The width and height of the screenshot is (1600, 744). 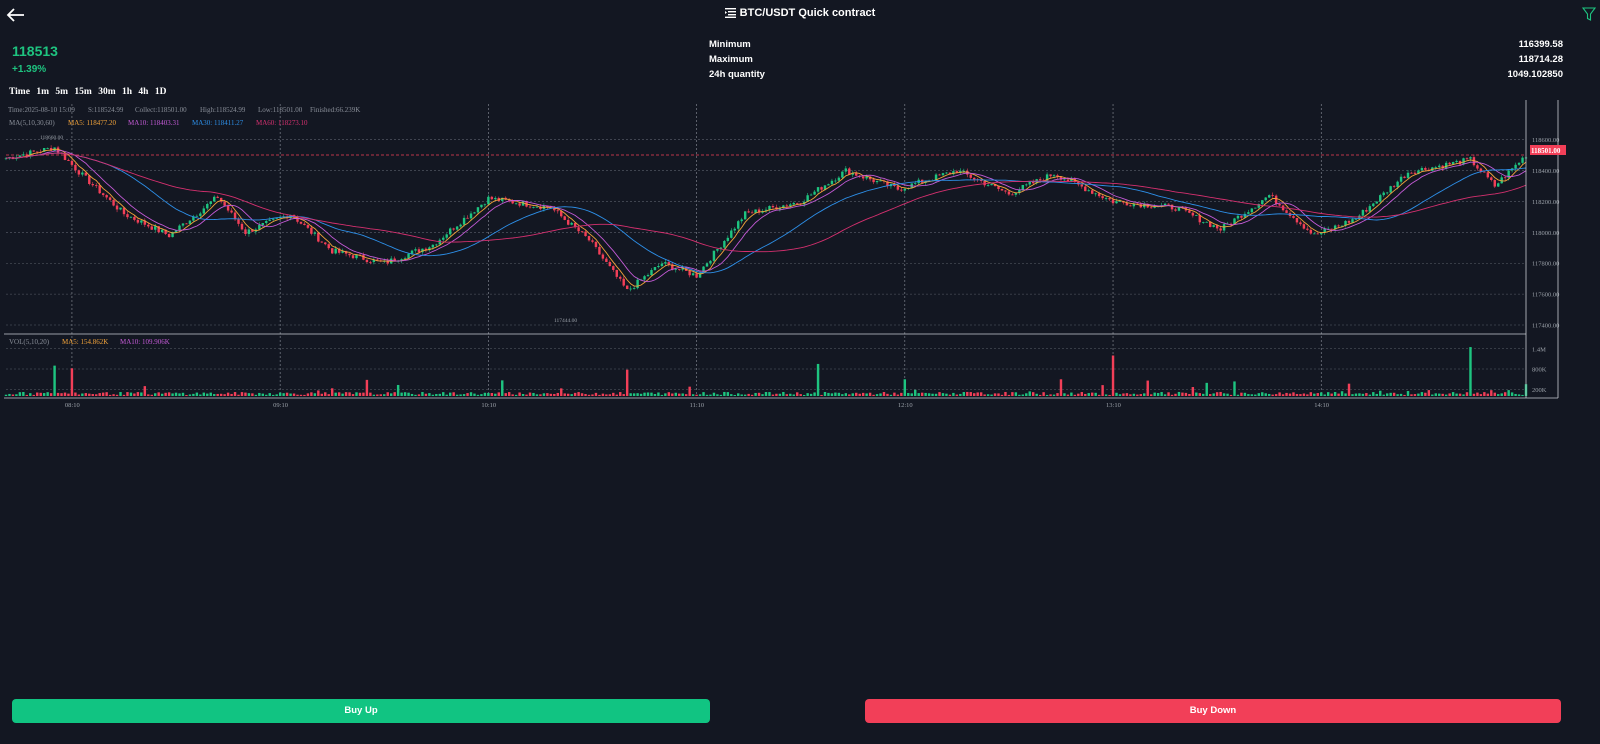 I want to click on tab-30m: 30m, so click(x=107, y=92).